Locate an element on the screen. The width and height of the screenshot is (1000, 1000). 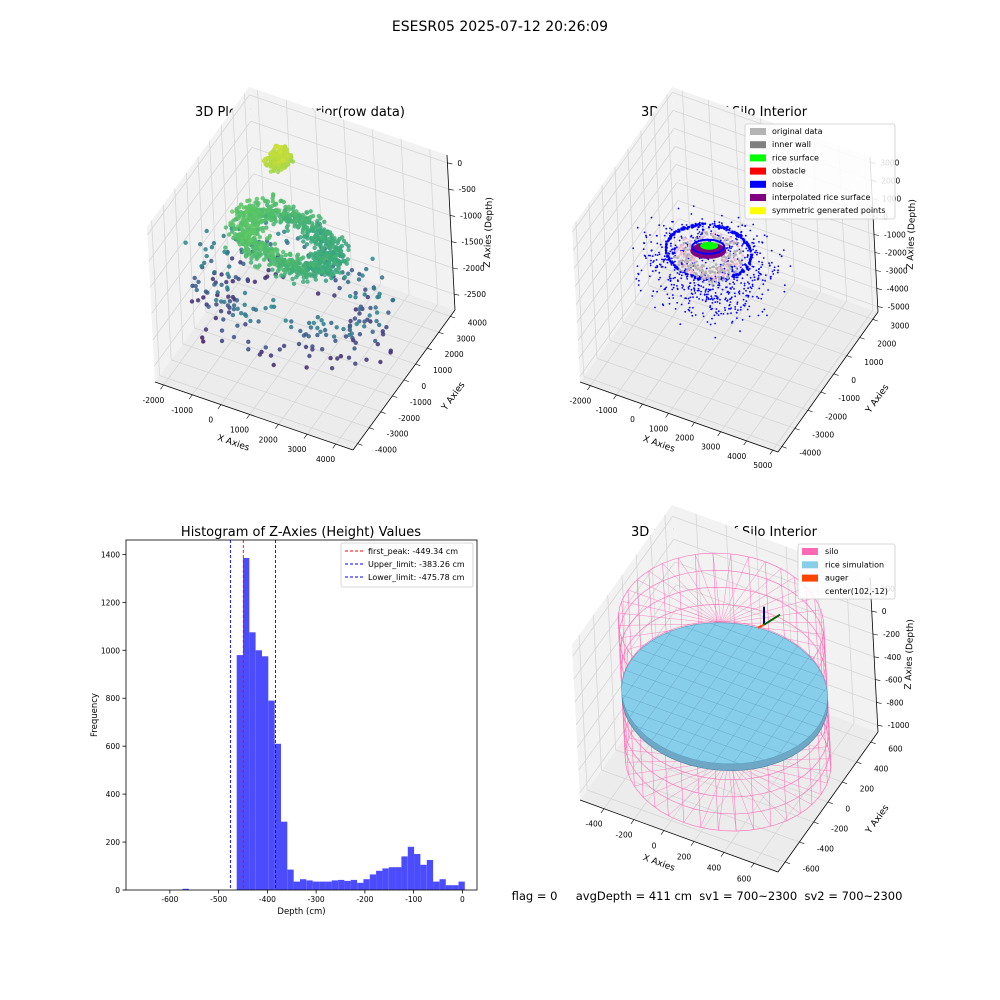
x-axis-title: X Axies is located at coordinates (233, 443).